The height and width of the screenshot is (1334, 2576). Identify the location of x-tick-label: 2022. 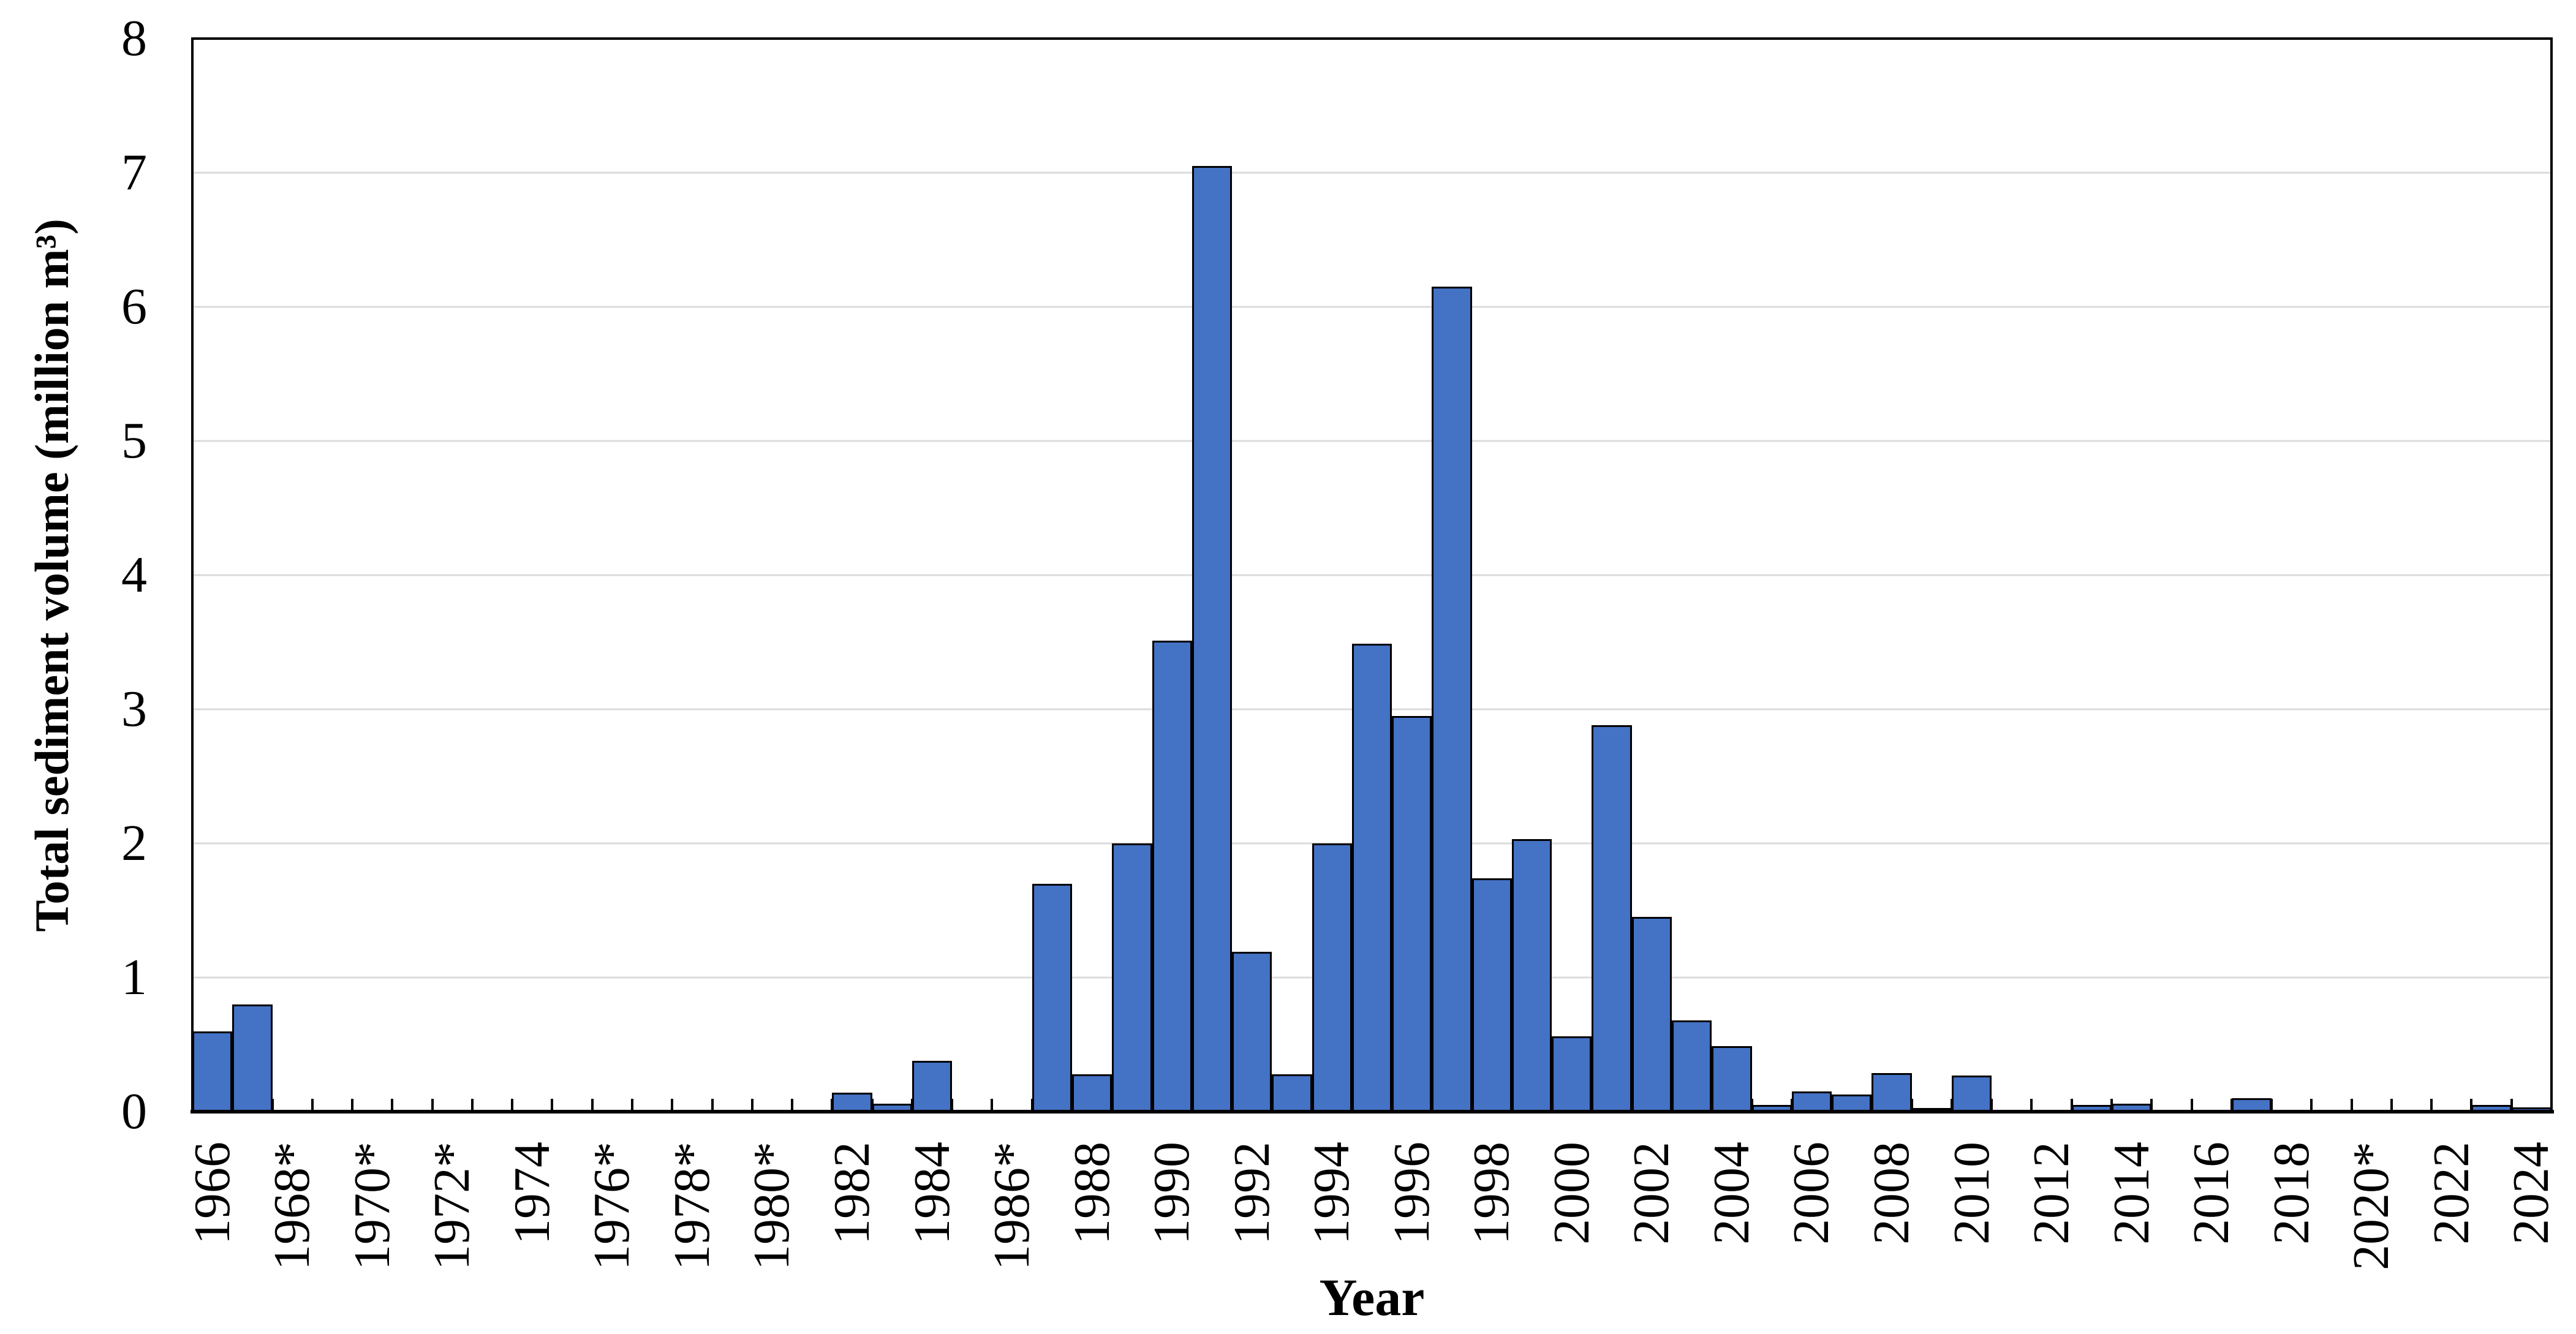
(2451, 1193).